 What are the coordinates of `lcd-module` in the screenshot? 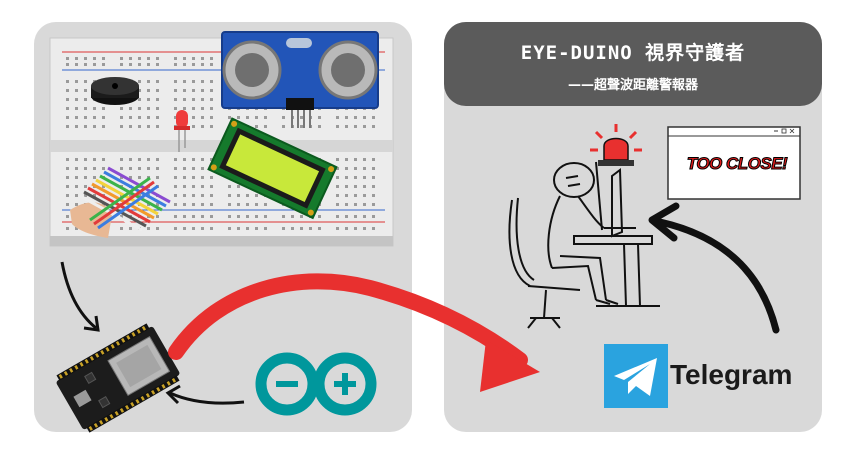 It's located at (272, 168).